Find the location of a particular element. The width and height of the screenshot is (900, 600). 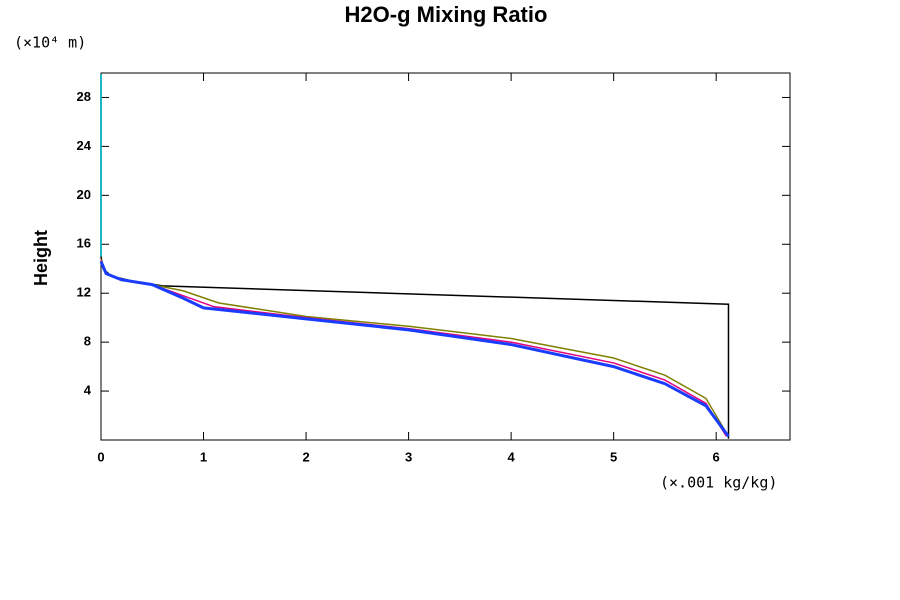

x-tick-label: 4 is located at coordinates (512, 456).